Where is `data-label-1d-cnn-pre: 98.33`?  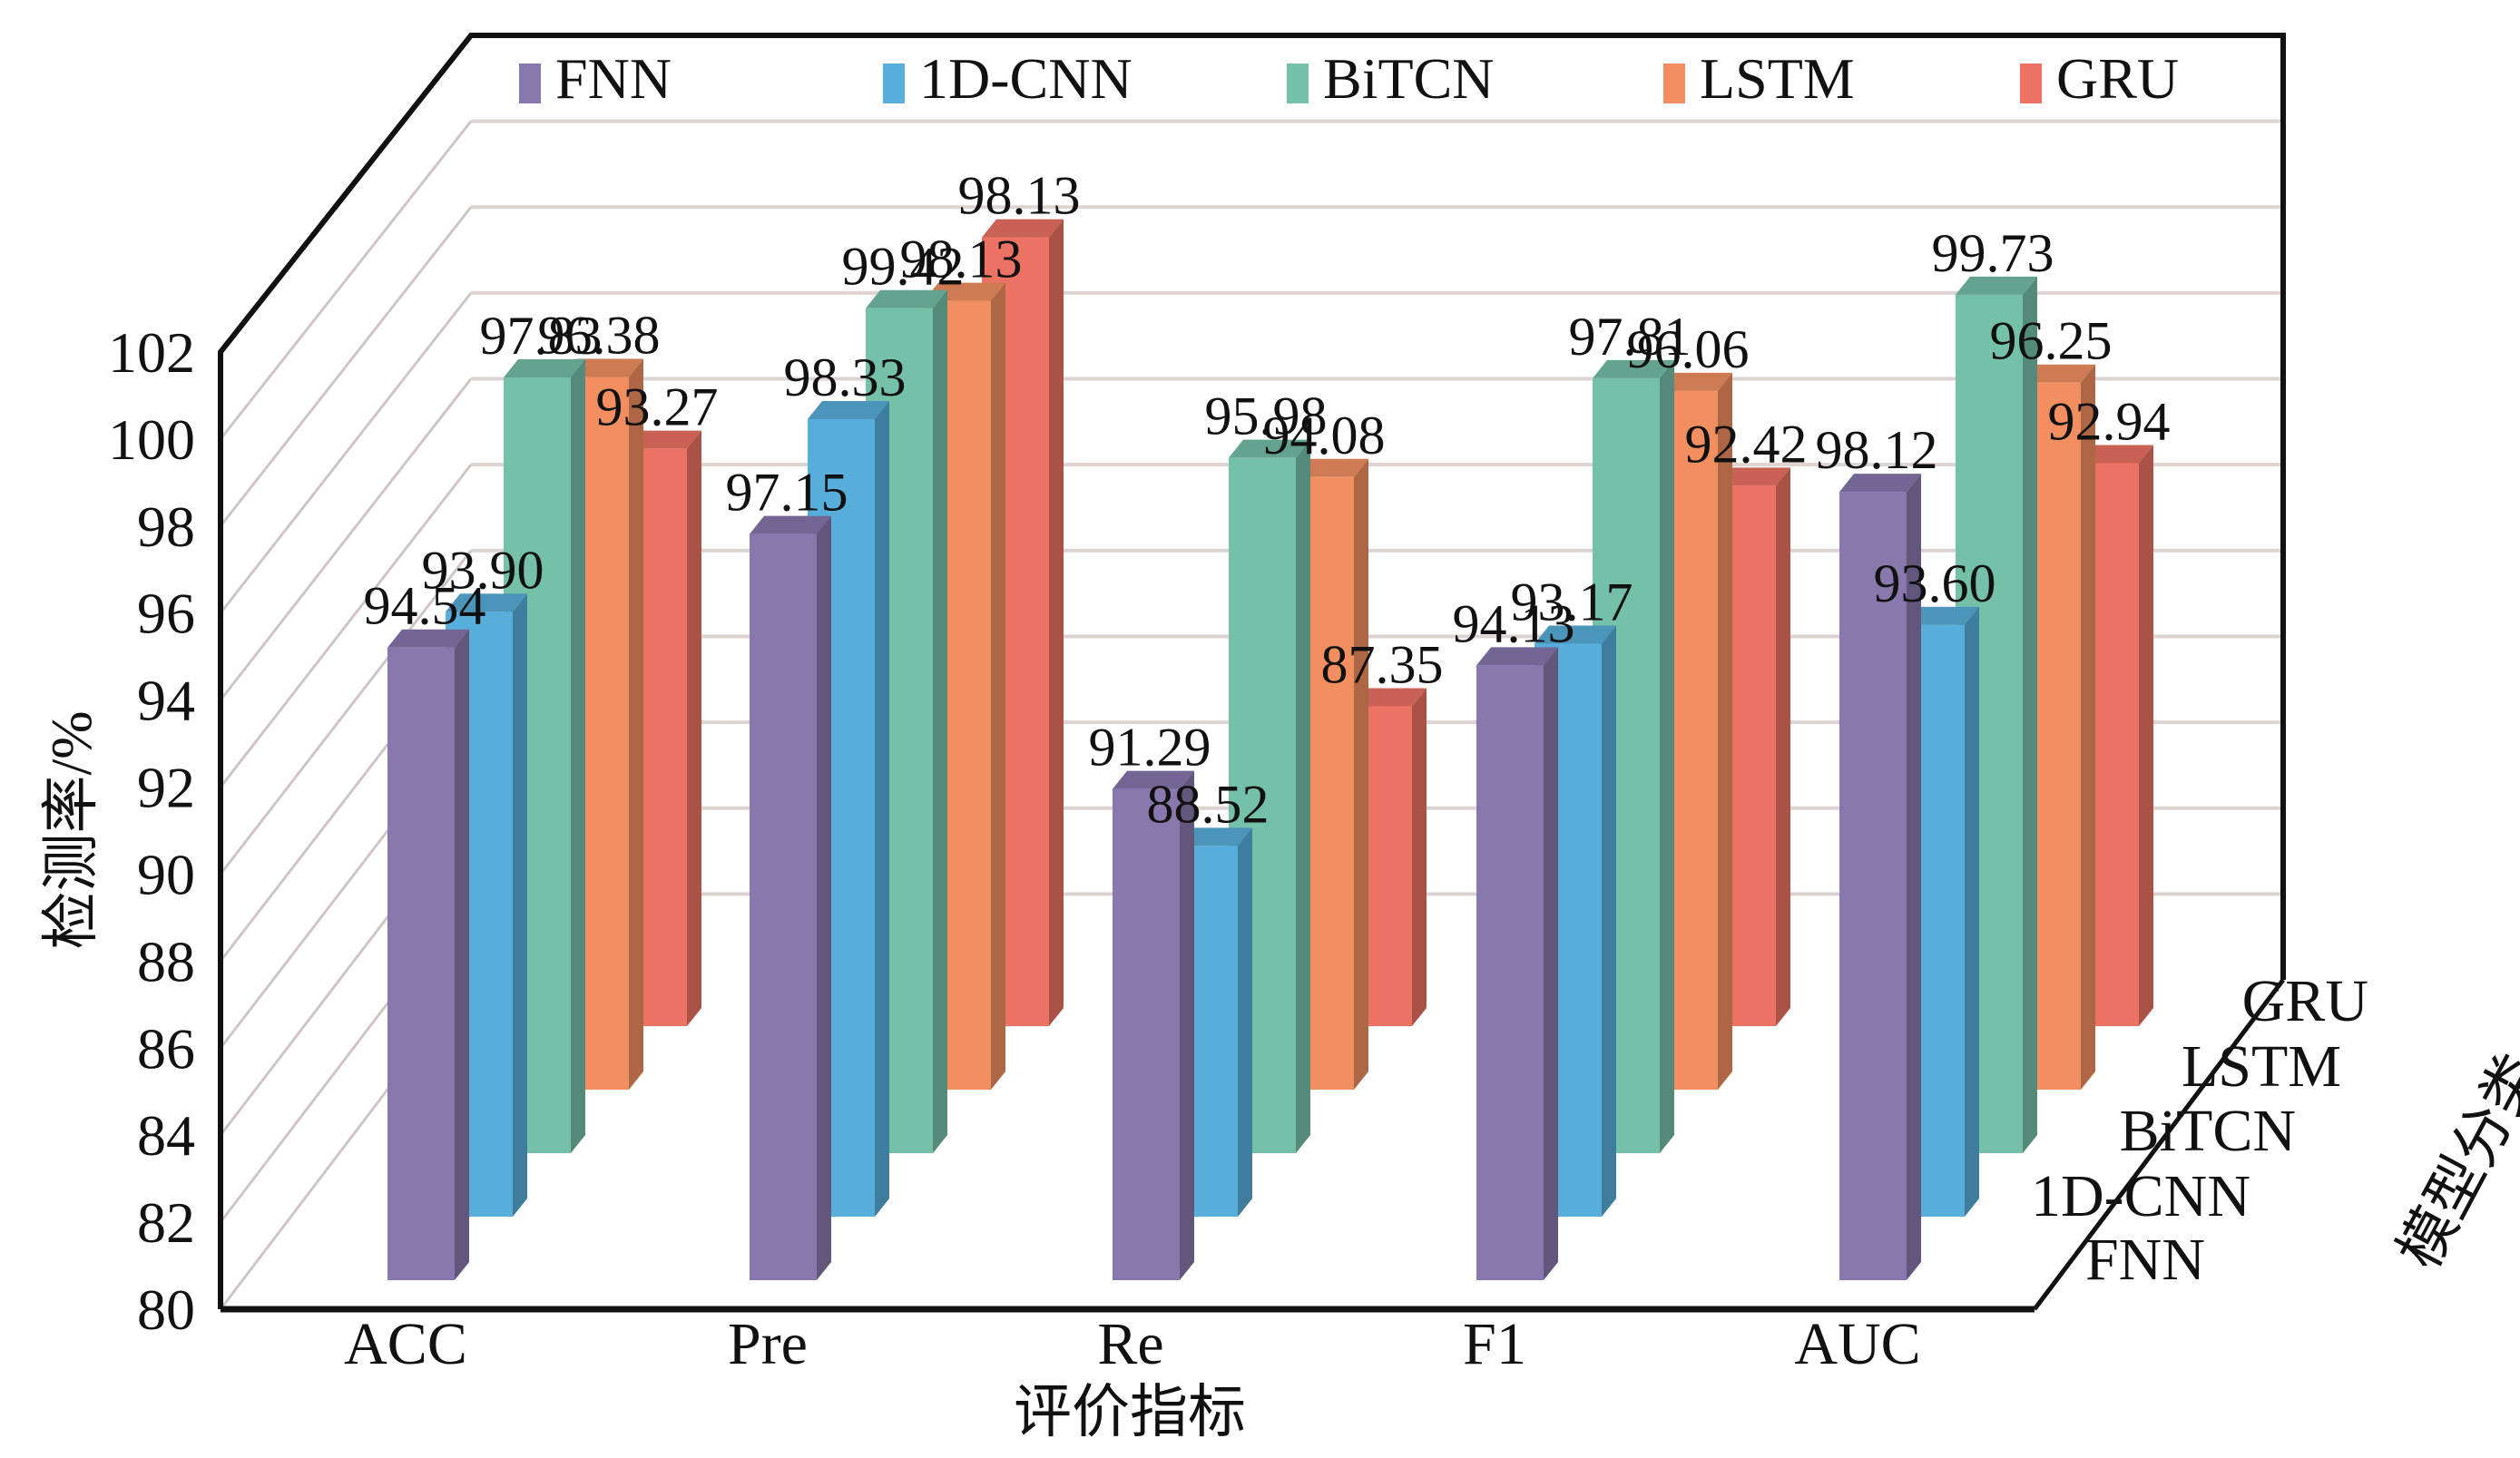 data-label-1d-cnn-pre: 98.33 is located at coordinates (846, 377).